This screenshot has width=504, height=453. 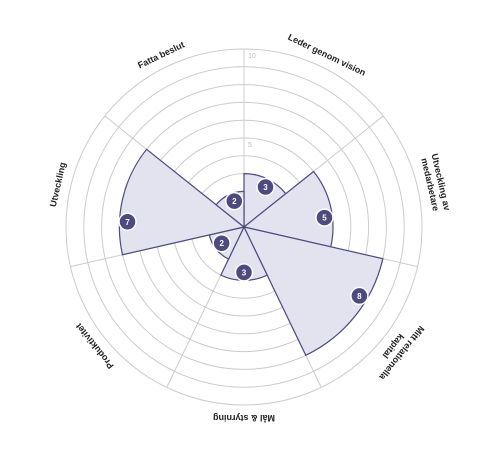 I want to click on category-label-line: Produktivitet, so click(x=95, y=345).